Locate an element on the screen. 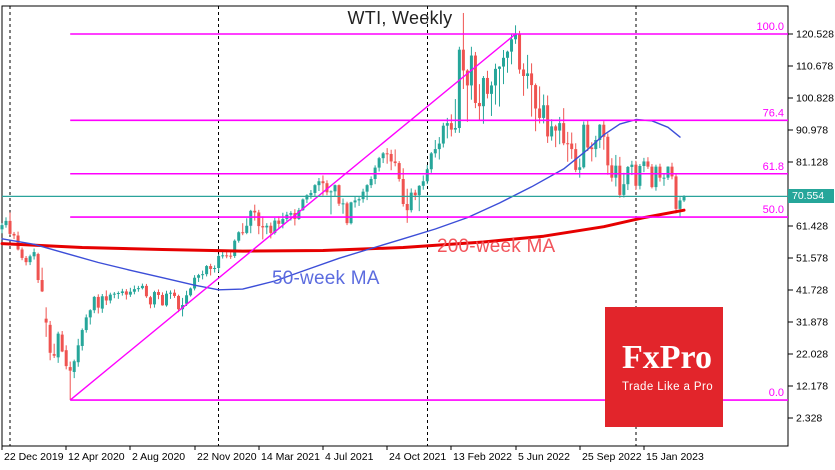 The image size is (835, 470). x-axis-label: 22 Nov 2020 is located at coordinates (227, 457).